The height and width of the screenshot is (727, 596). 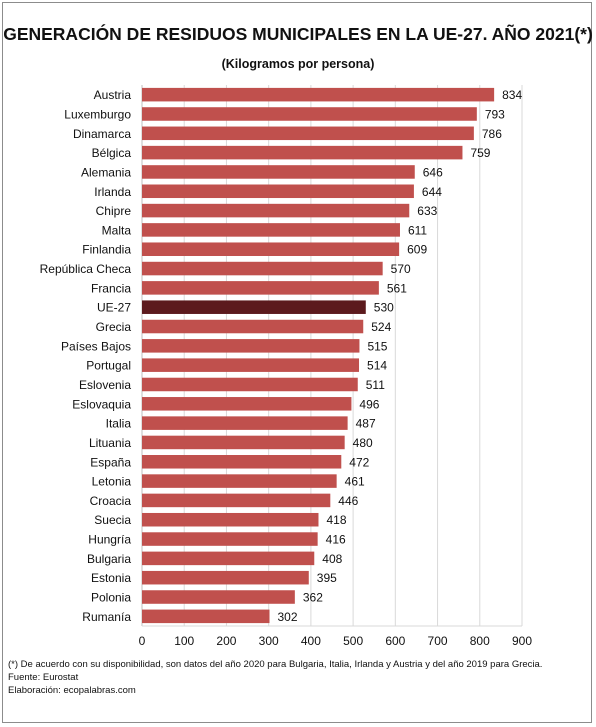 I want to click on category-label: Luxemburgo, so click(x=97, y=114).